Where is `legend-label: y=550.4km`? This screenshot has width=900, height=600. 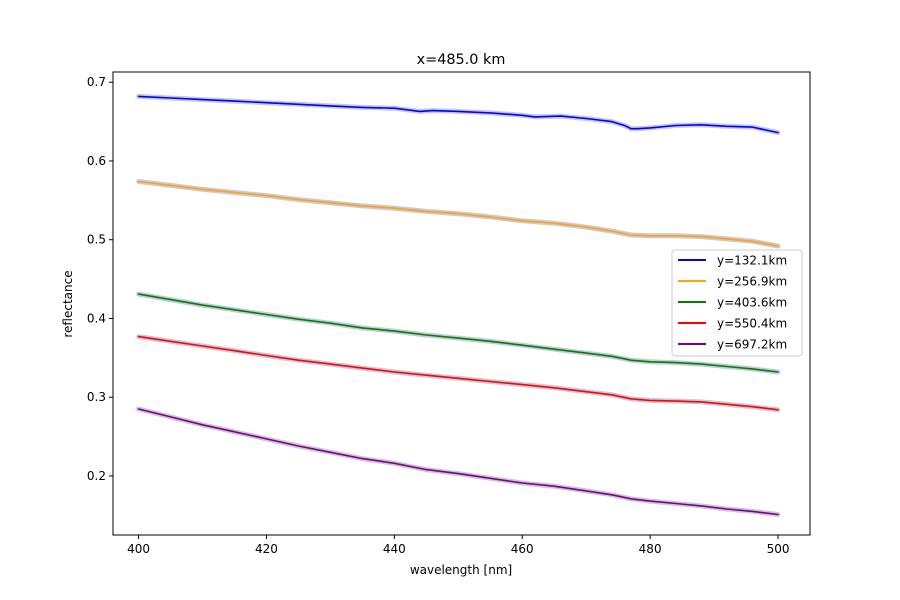
legend-label: y=550.4km is located at coordinates (752, 324).